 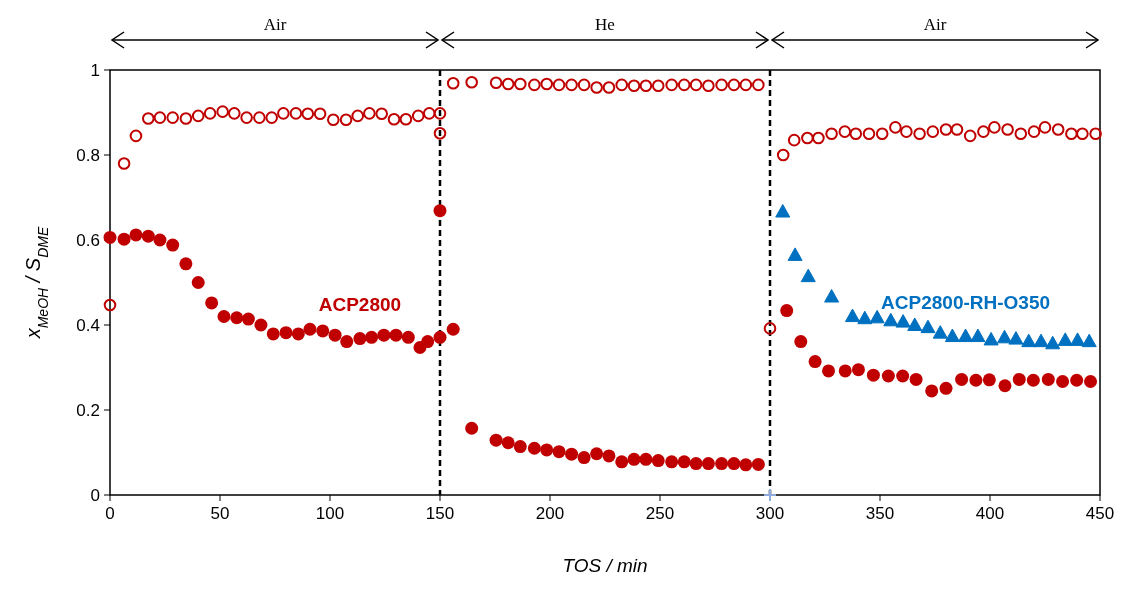 I want to click on y-tick-label: 0.2, so click(x=88, y=410).